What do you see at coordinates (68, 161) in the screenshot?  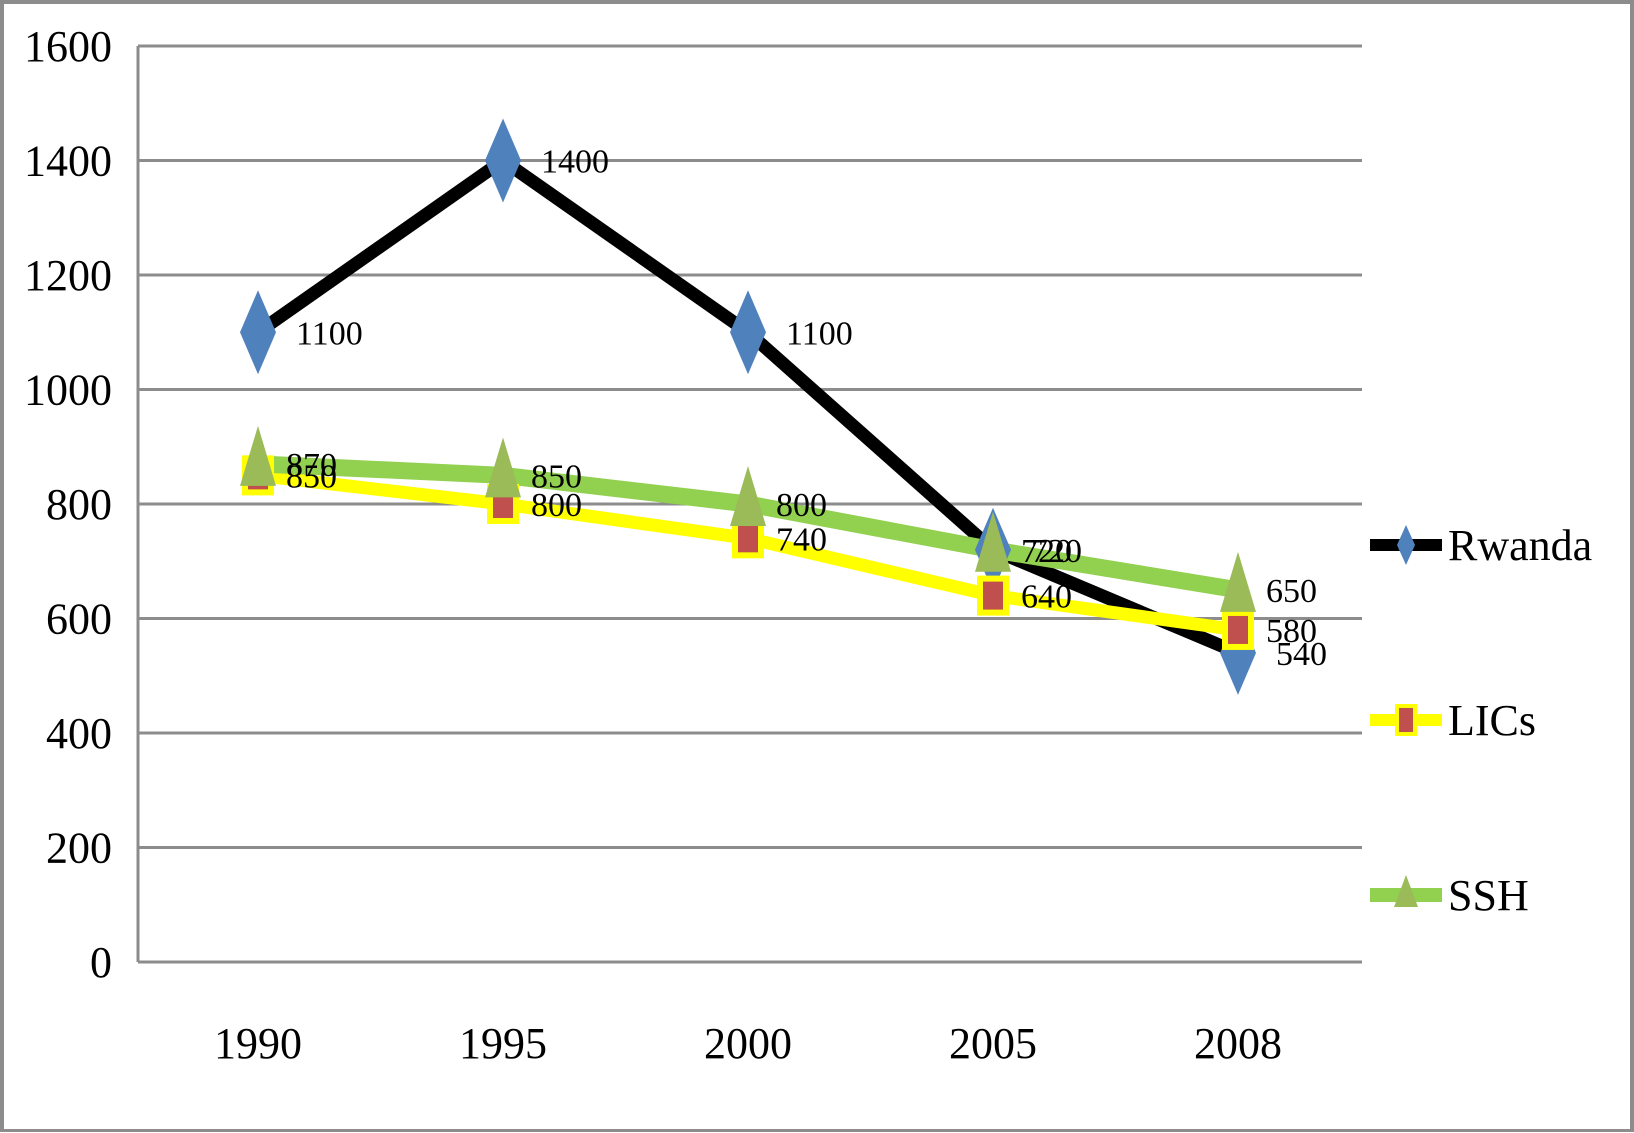 I see `y-tick-label-1400: 1400` at bounding box center [68, 161].